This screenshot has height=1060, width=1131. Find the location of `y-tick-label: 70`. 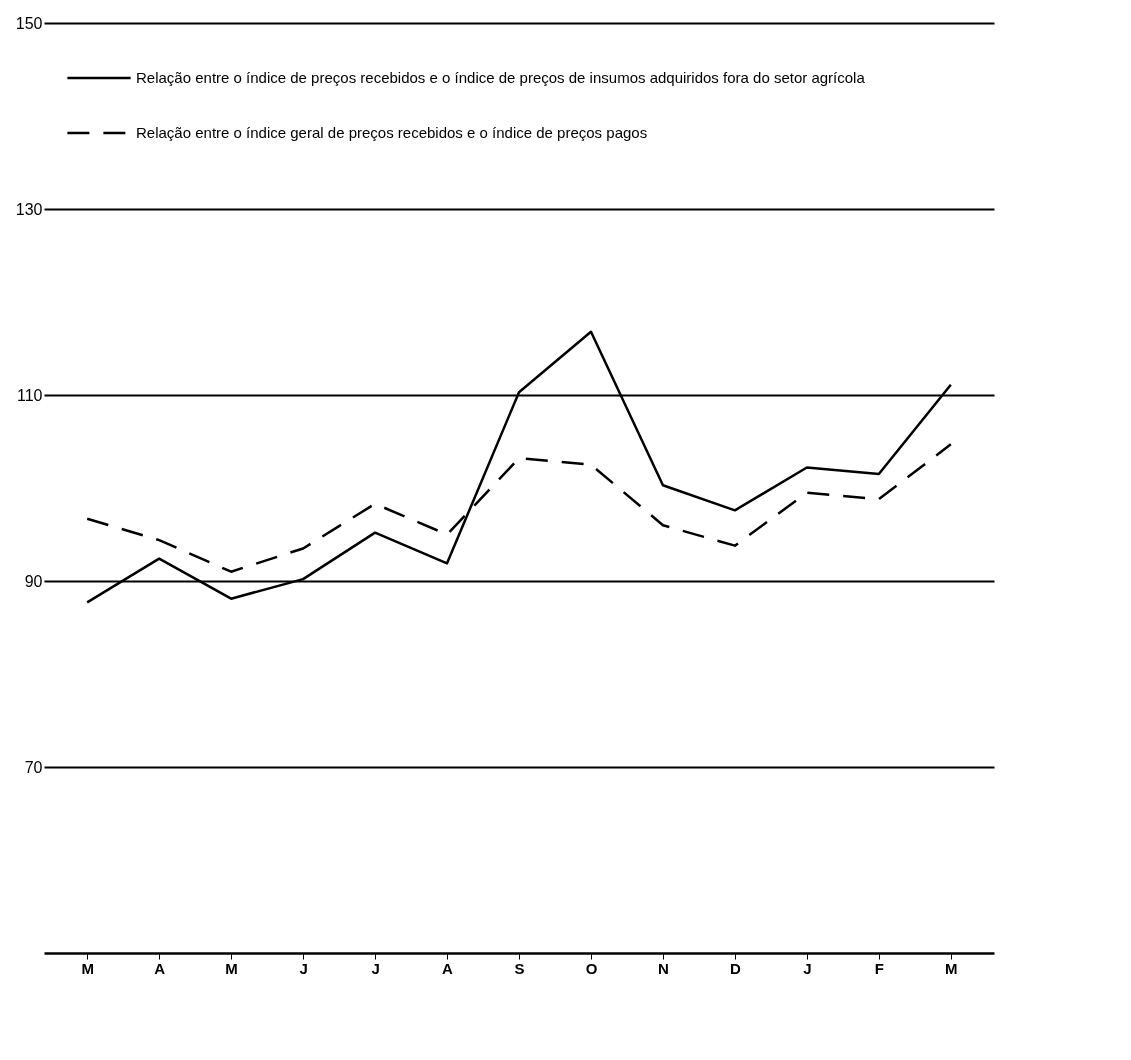

y-tick-label: 70 is located at coordinates (33, 767).